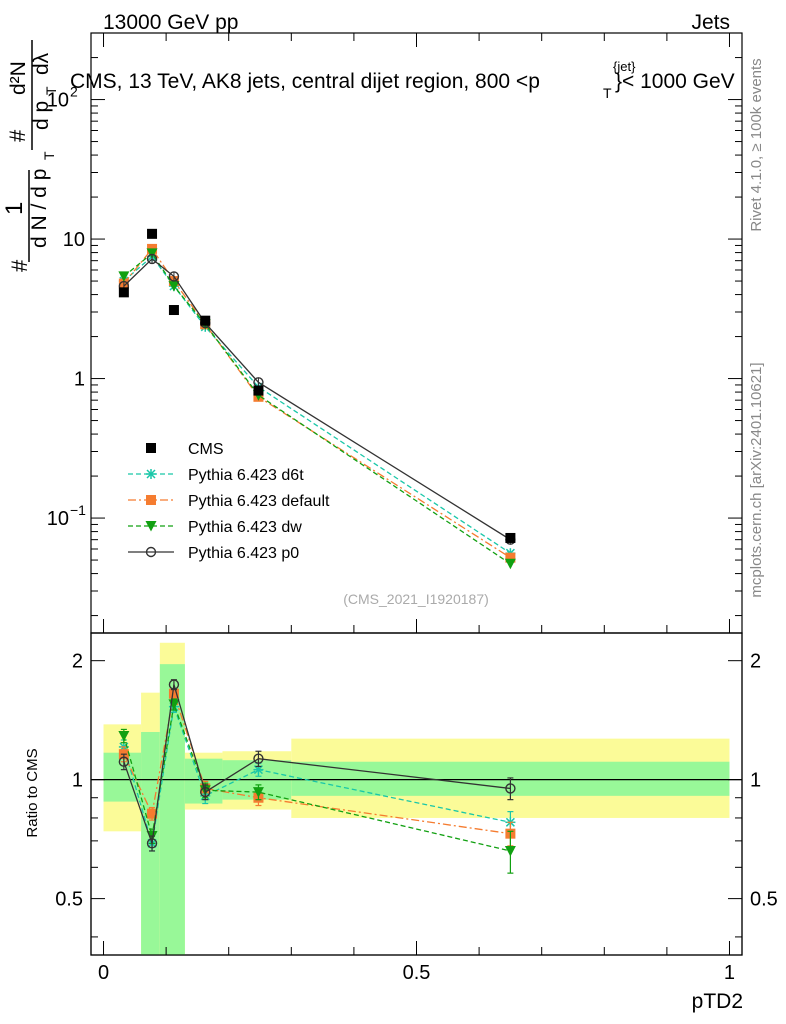  What do you see at coordinates (77, 662) in the screenshot?
I see `ratio-y-tick-label: 2` at bounding box center [77, 662].